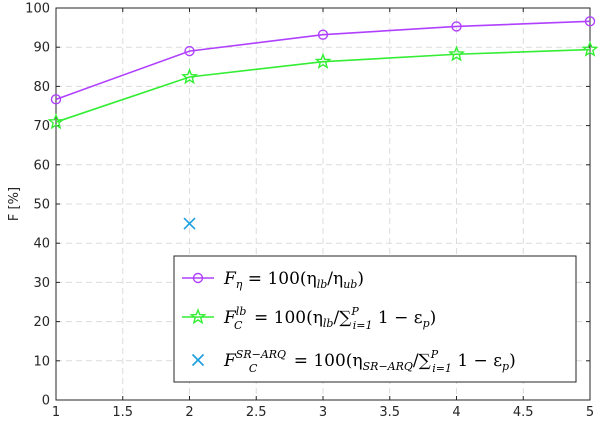  What do you see at coordinates (590, 412) in the screenshot?
I see `x-tick-label: 5` at bounding box center [590, 412].